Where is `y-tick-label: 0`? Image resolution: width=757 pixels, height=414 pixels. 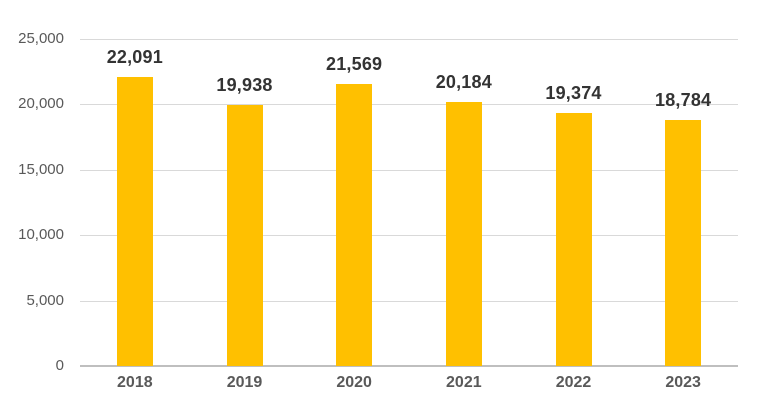 y-tick-label: 0 is located at coordinates (59, 365).